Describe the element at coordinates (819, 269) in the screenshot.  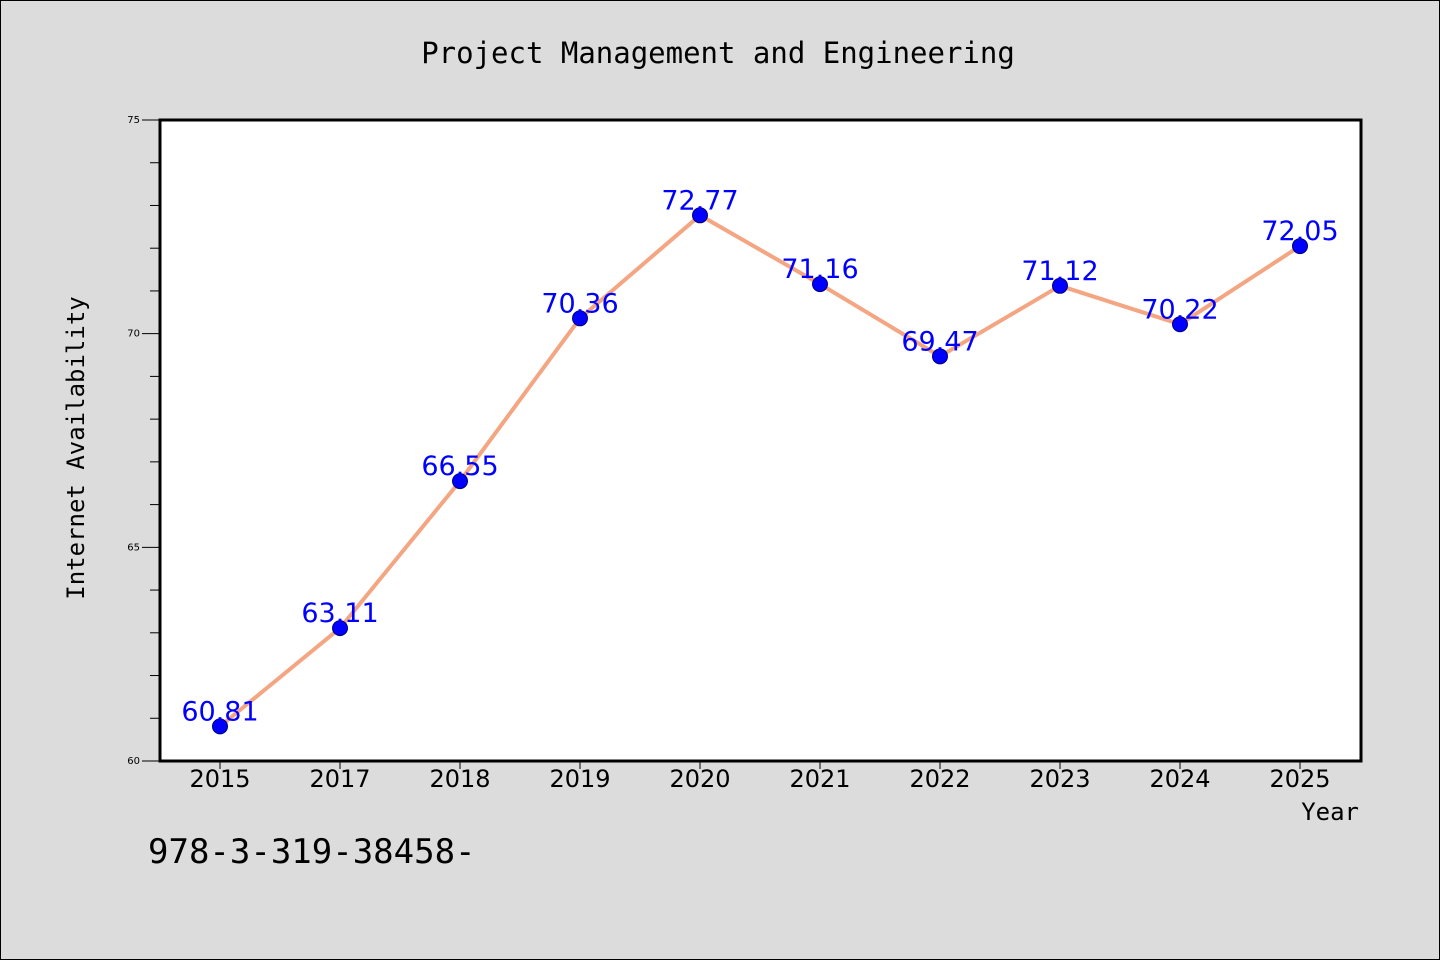
I see `data-label: 71.16` at that location.